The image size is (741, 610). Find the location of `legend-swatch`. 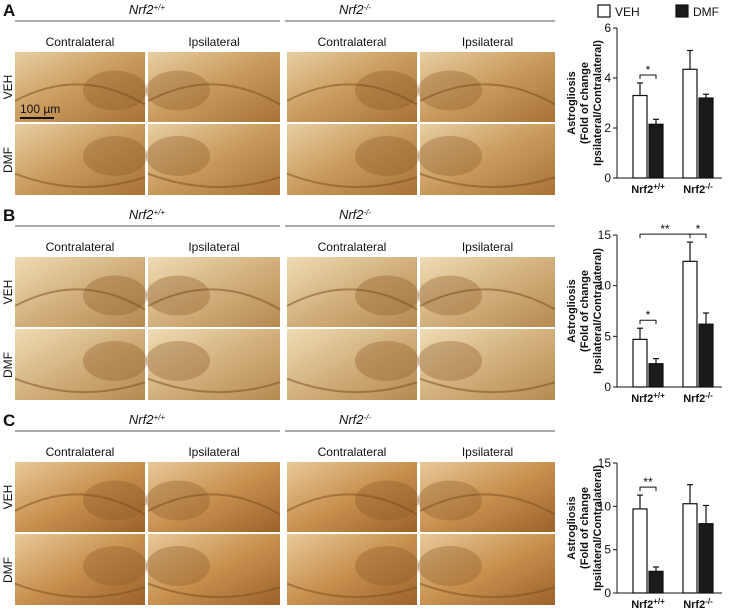

legend-swatch is located at coordinates (604, 11).